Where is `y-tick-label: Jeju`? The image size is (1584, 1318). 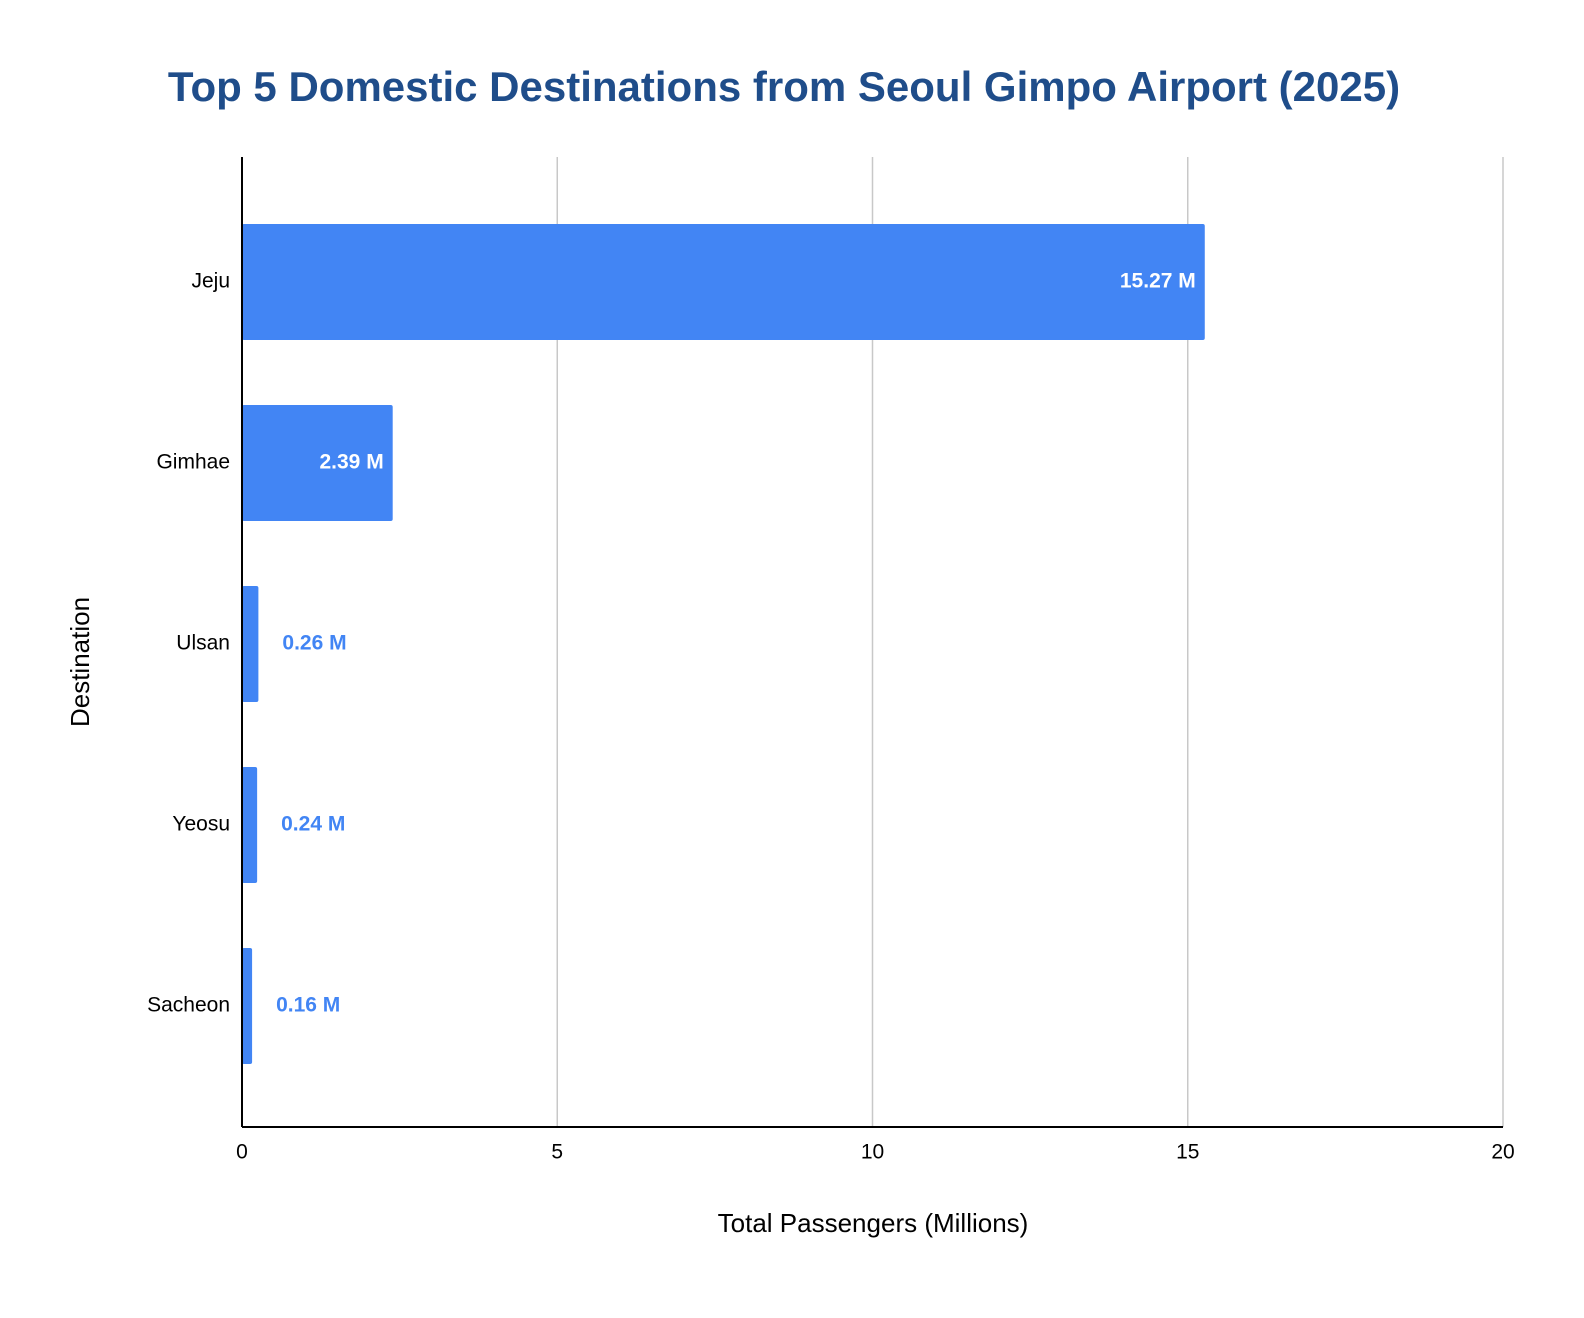 y-tick-label: Jeju is located at coordinates (210, 281).